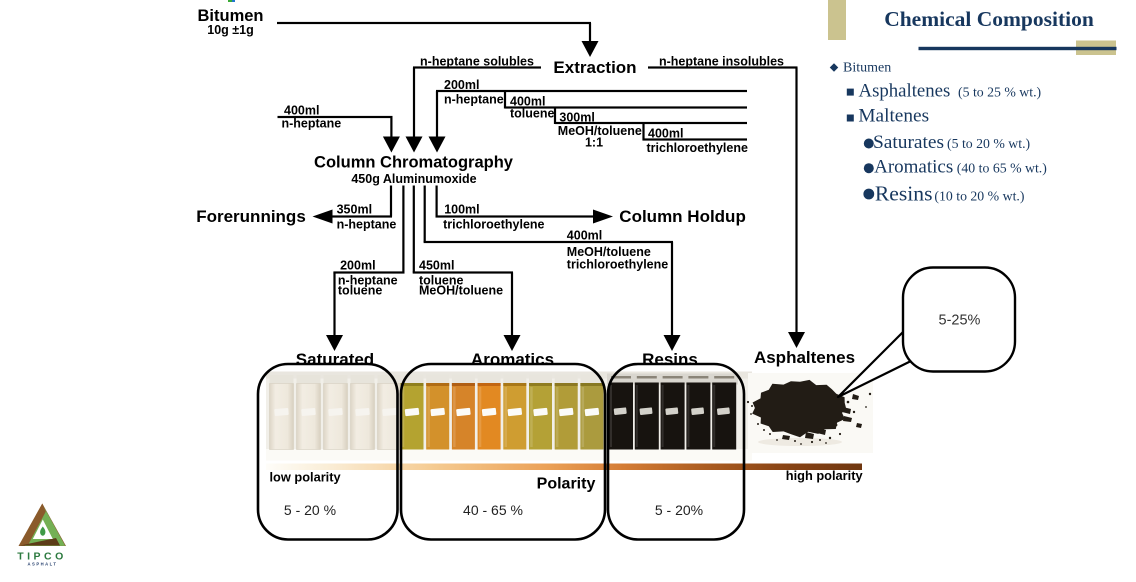  Describe the element at coordinates (354, 210) in the screenshot. I see `svg-text: 350ml` at that location.